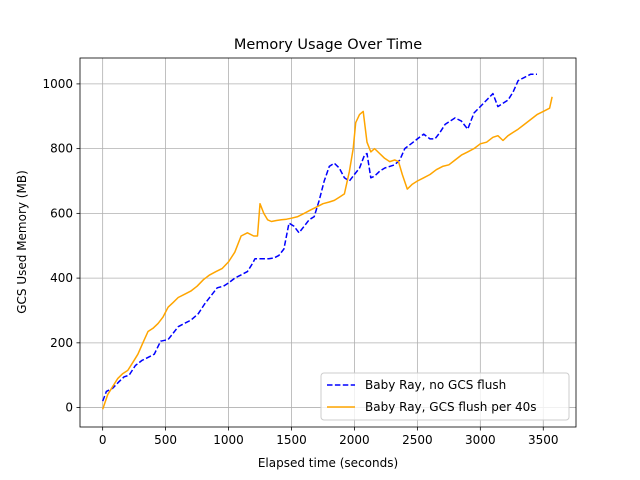  Describe the element at coordinates (480, 440) in the screenshot. I see `x-tick-label: 3000` at that location.